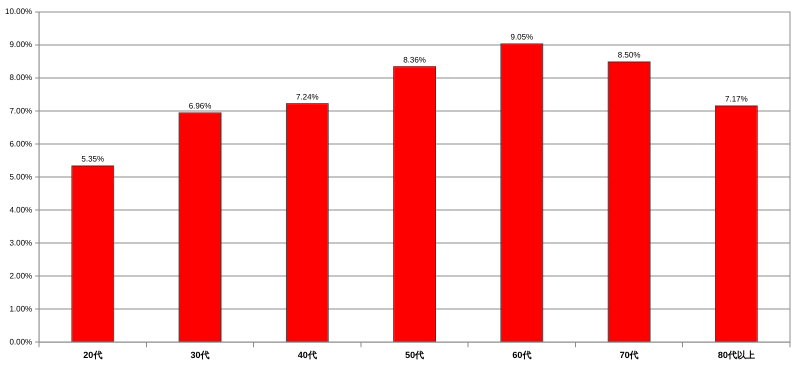 Image resolution: width=800 pixels, height=370 pixels. What do you see at coordinates (20, 77) in the screenshot?
I see `y-tick-label: 8.00%` at bounding box center [20, 77].